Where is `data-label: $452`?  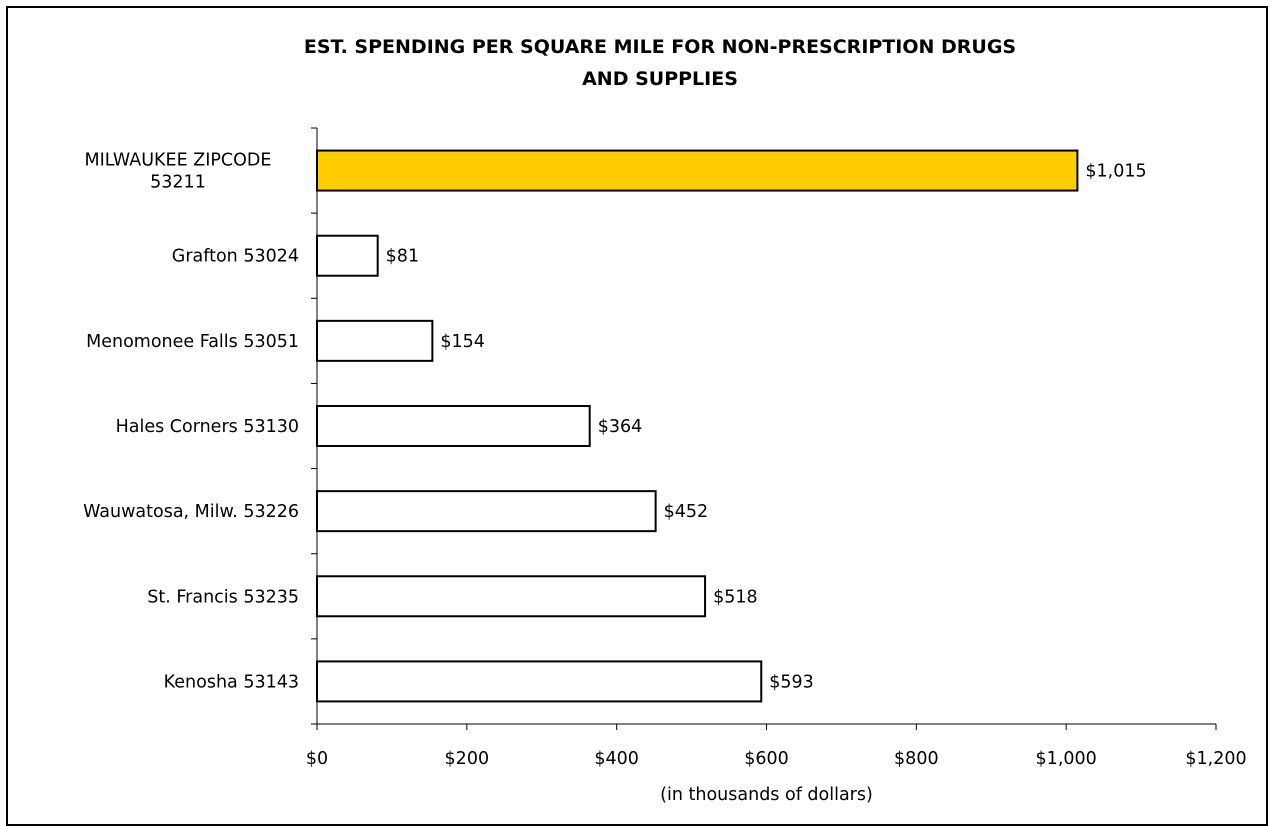 data-label: $452 is located at coordinates (686, 512).